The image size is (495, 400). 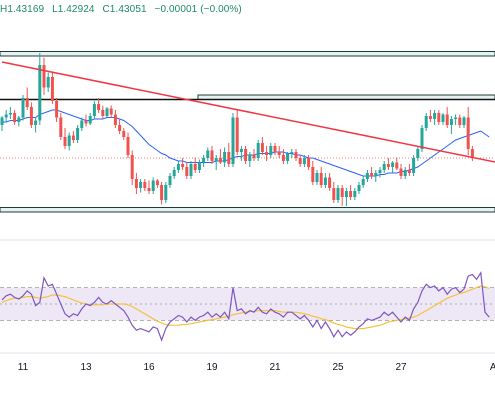 What do you see at coordinates (22, 9) in the screenshot?
I see `high-value: H1.43169` at bounding box center [22, 9].